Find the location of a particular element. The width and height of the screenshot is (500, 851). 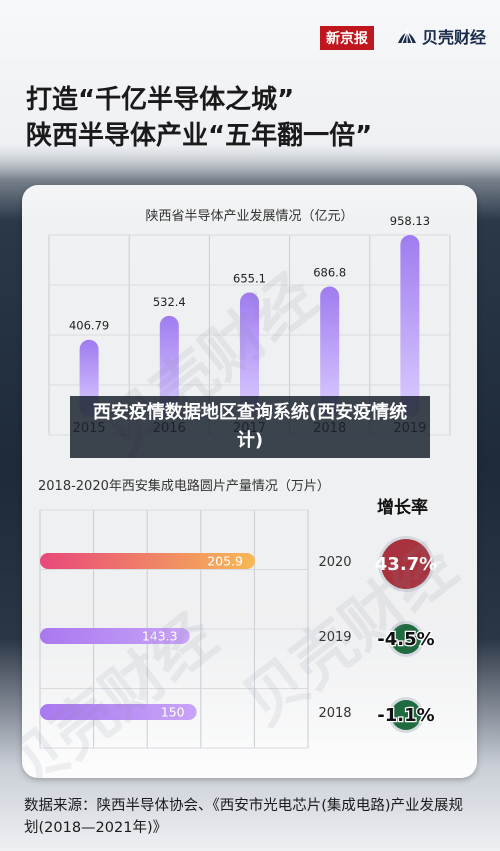

hbar-value-label: 150 is located at coordinates (173, 712).